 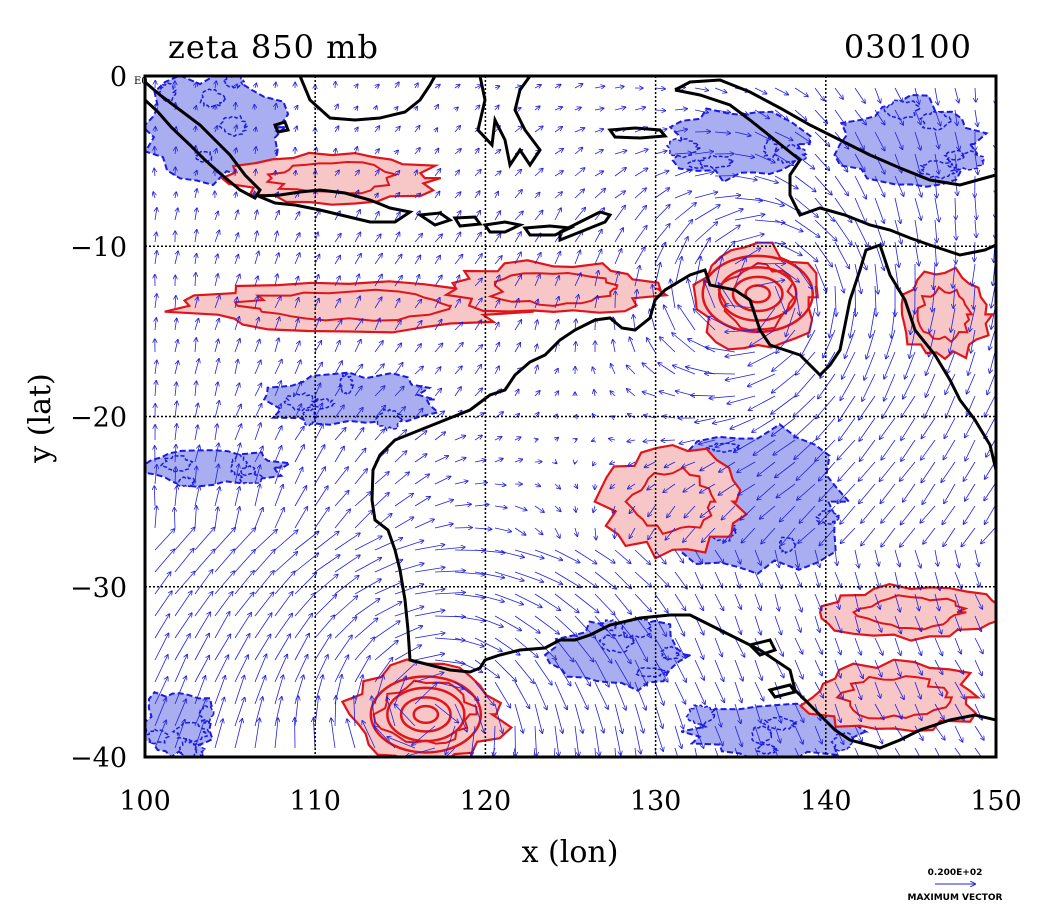 What do you see at coordinates (425, 712) in the screenshot?
I see `positive-vorticity-contour` at bounding box center [425, 712].